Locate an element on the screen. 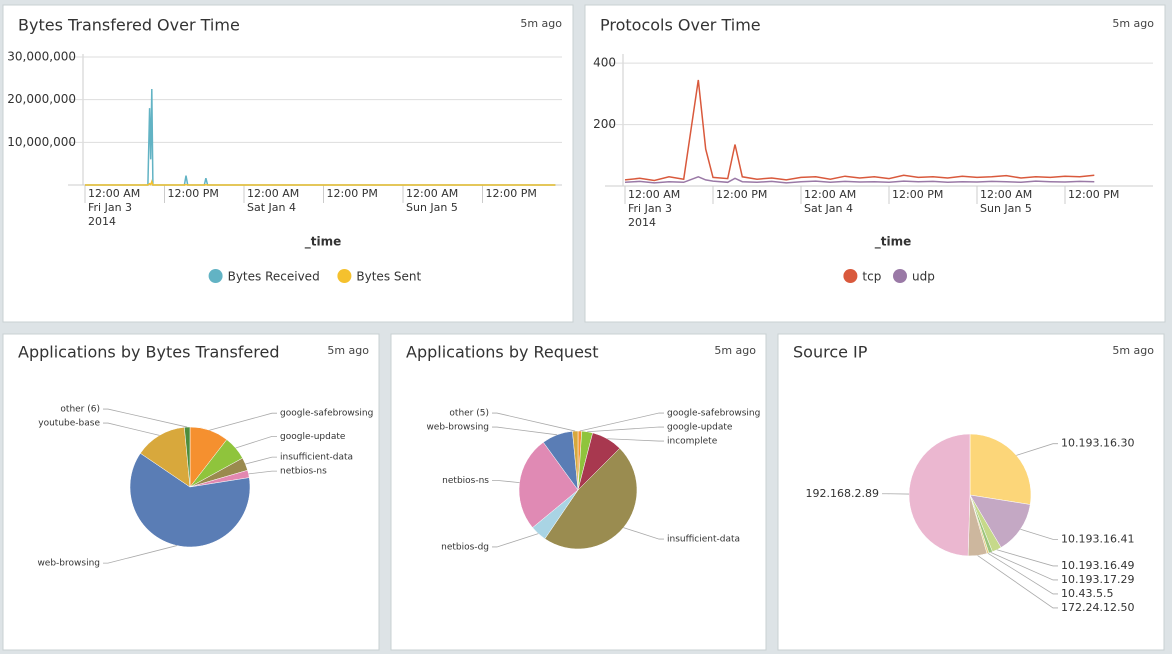 This screenshot has height=654, width=1172. slice-label: 10.193.17.29 is located at coordinates (1097, 579).